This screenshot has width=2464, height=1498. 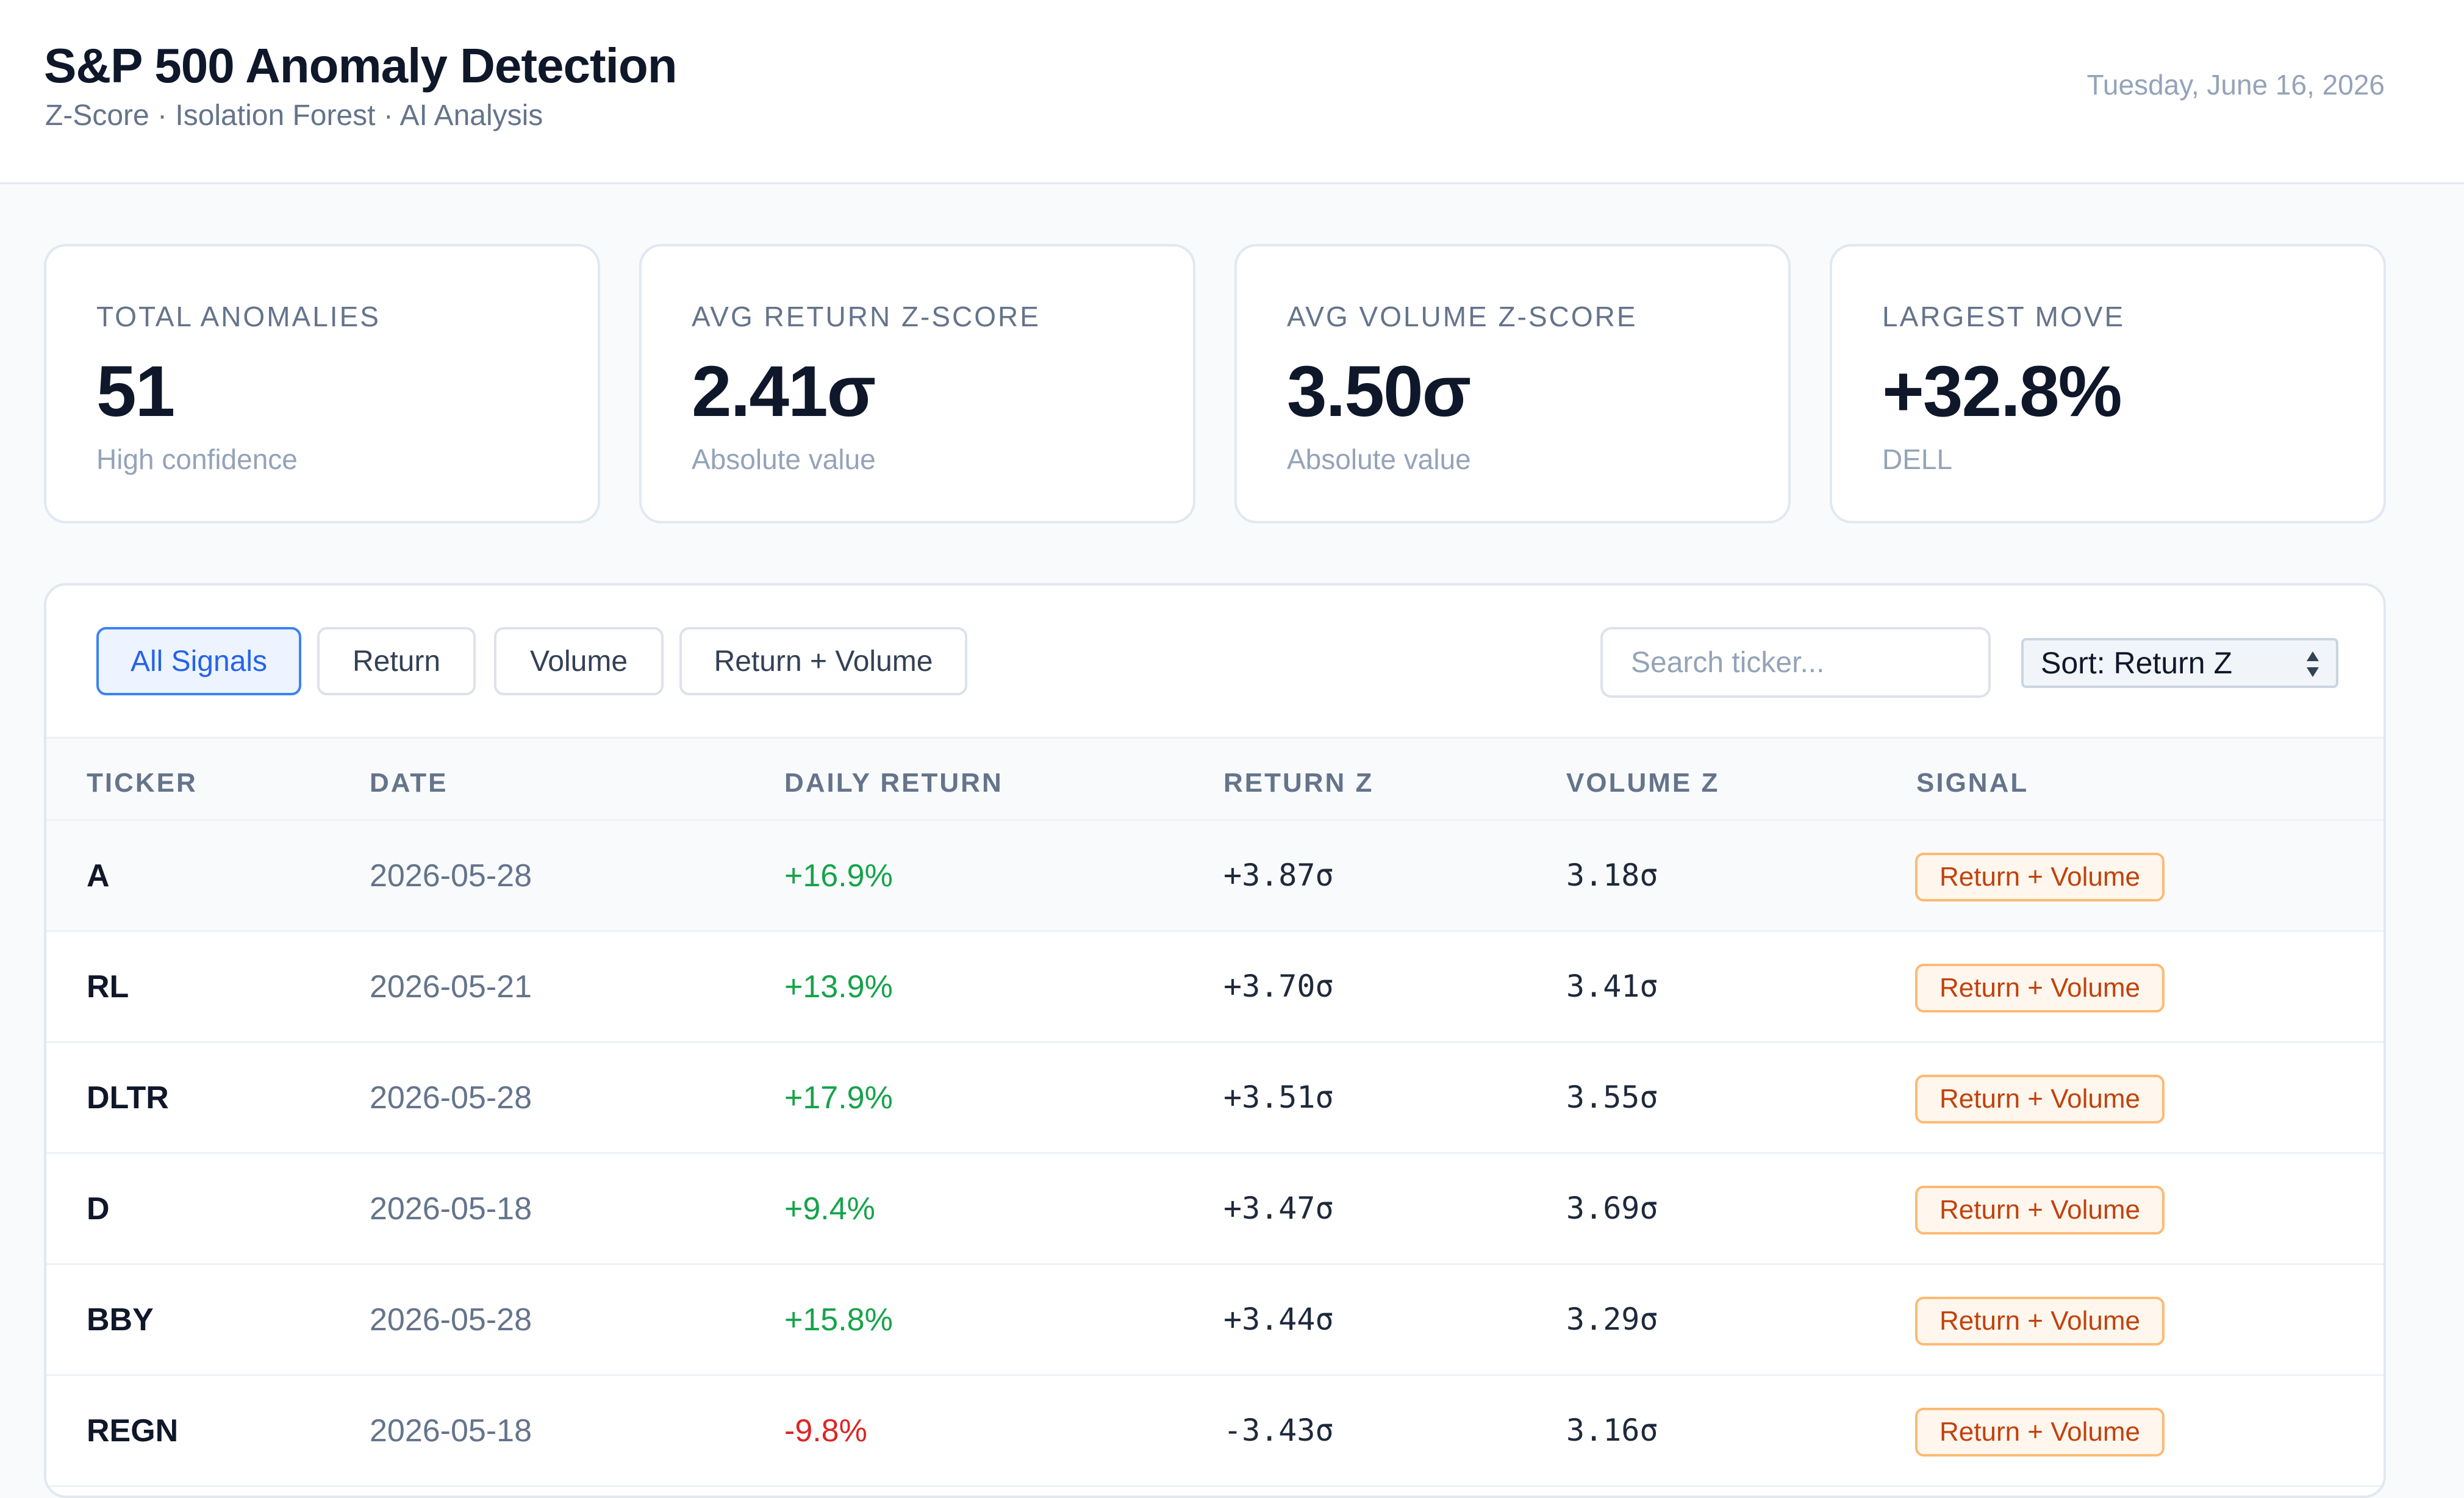 What do you see at coordinates (1917, 459) in the screenshot?
I see `stat-note: DELL` at bounding box center [1917, 459].